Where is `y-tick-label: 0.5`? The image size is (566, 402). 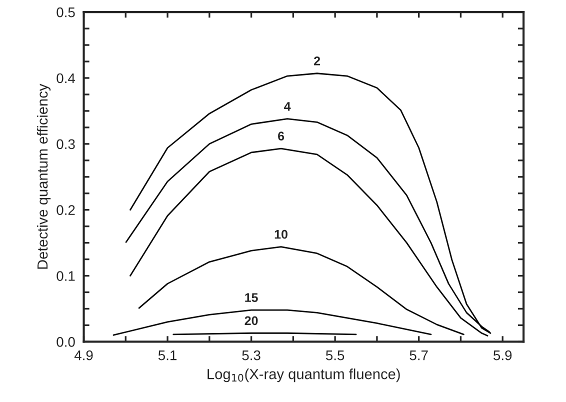
y-tick-label: 0.5 is located at coordinates (65, 12).